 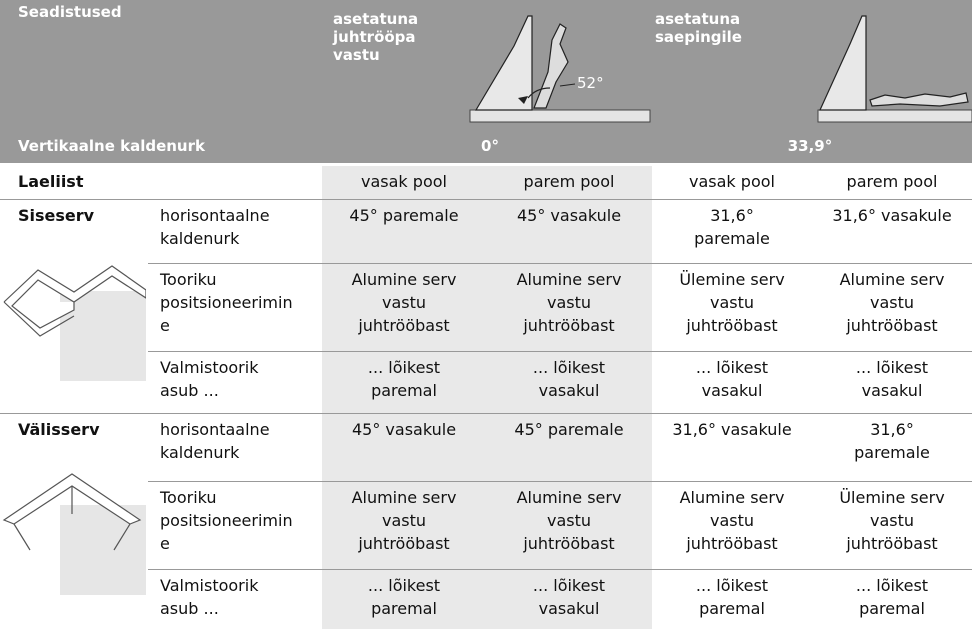 What do you see at coordinates (590, 83) in the screenshot?
I see `angle-annotation: 52°` at bounding box center [590, 83].